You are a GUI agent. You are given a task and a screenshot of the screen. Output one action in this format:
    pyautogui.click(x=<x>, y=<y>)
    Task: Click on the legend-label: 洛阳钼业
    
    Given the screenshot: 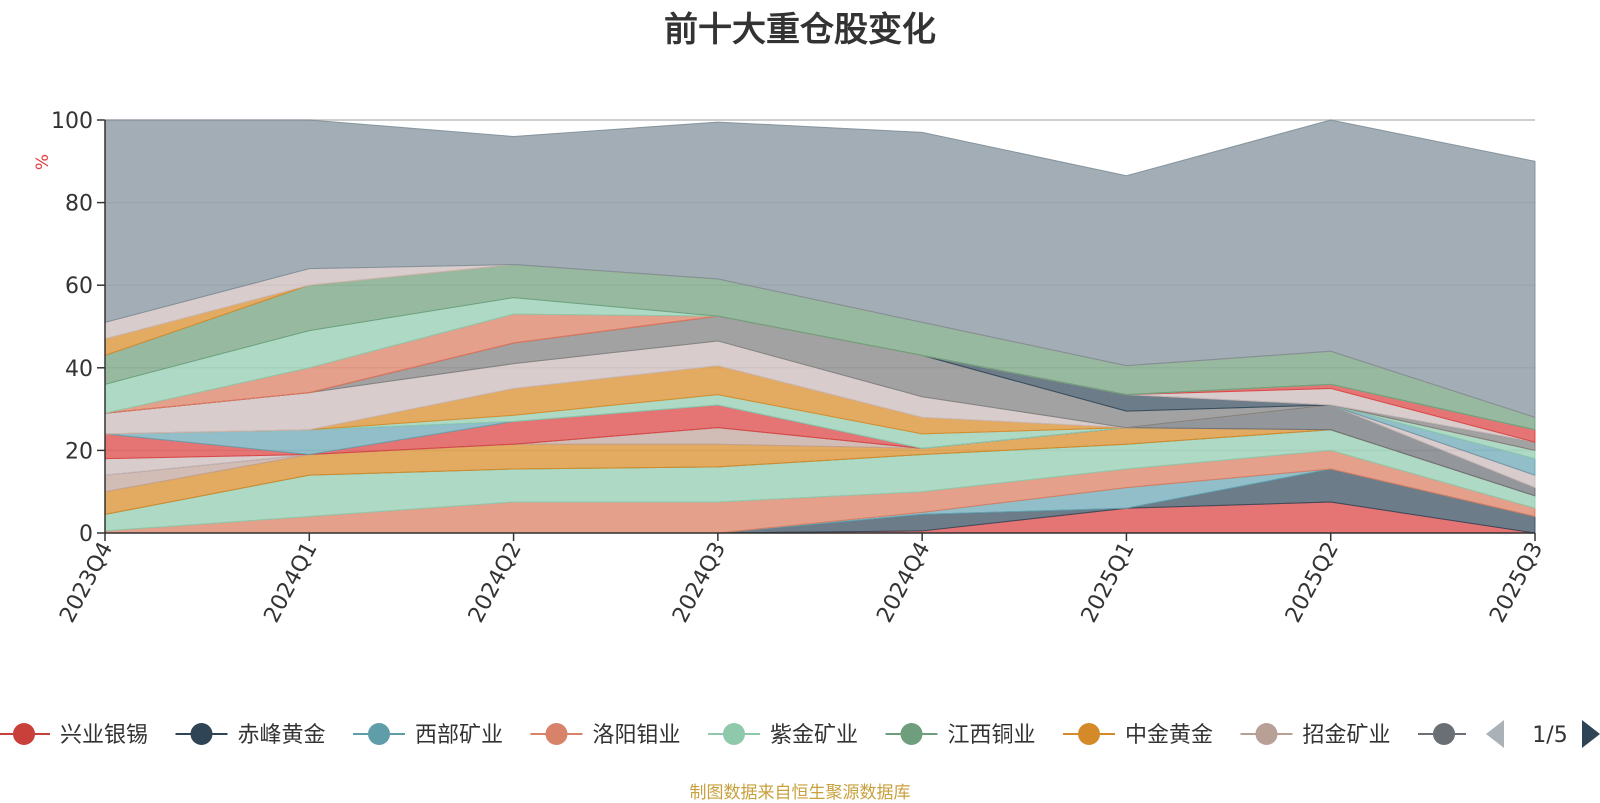 What is the action you would take?
    pyautogui.click(x=637, y=735)
    